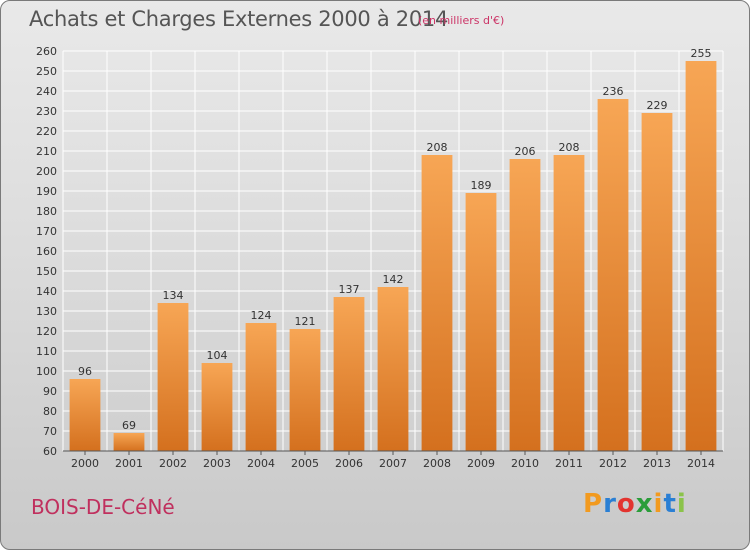 This screenshot has height=550, width=750. Describe the element at coordinates (481, 463) in the screenshot. I see `x-tick-label-2009: 2009` at that location.